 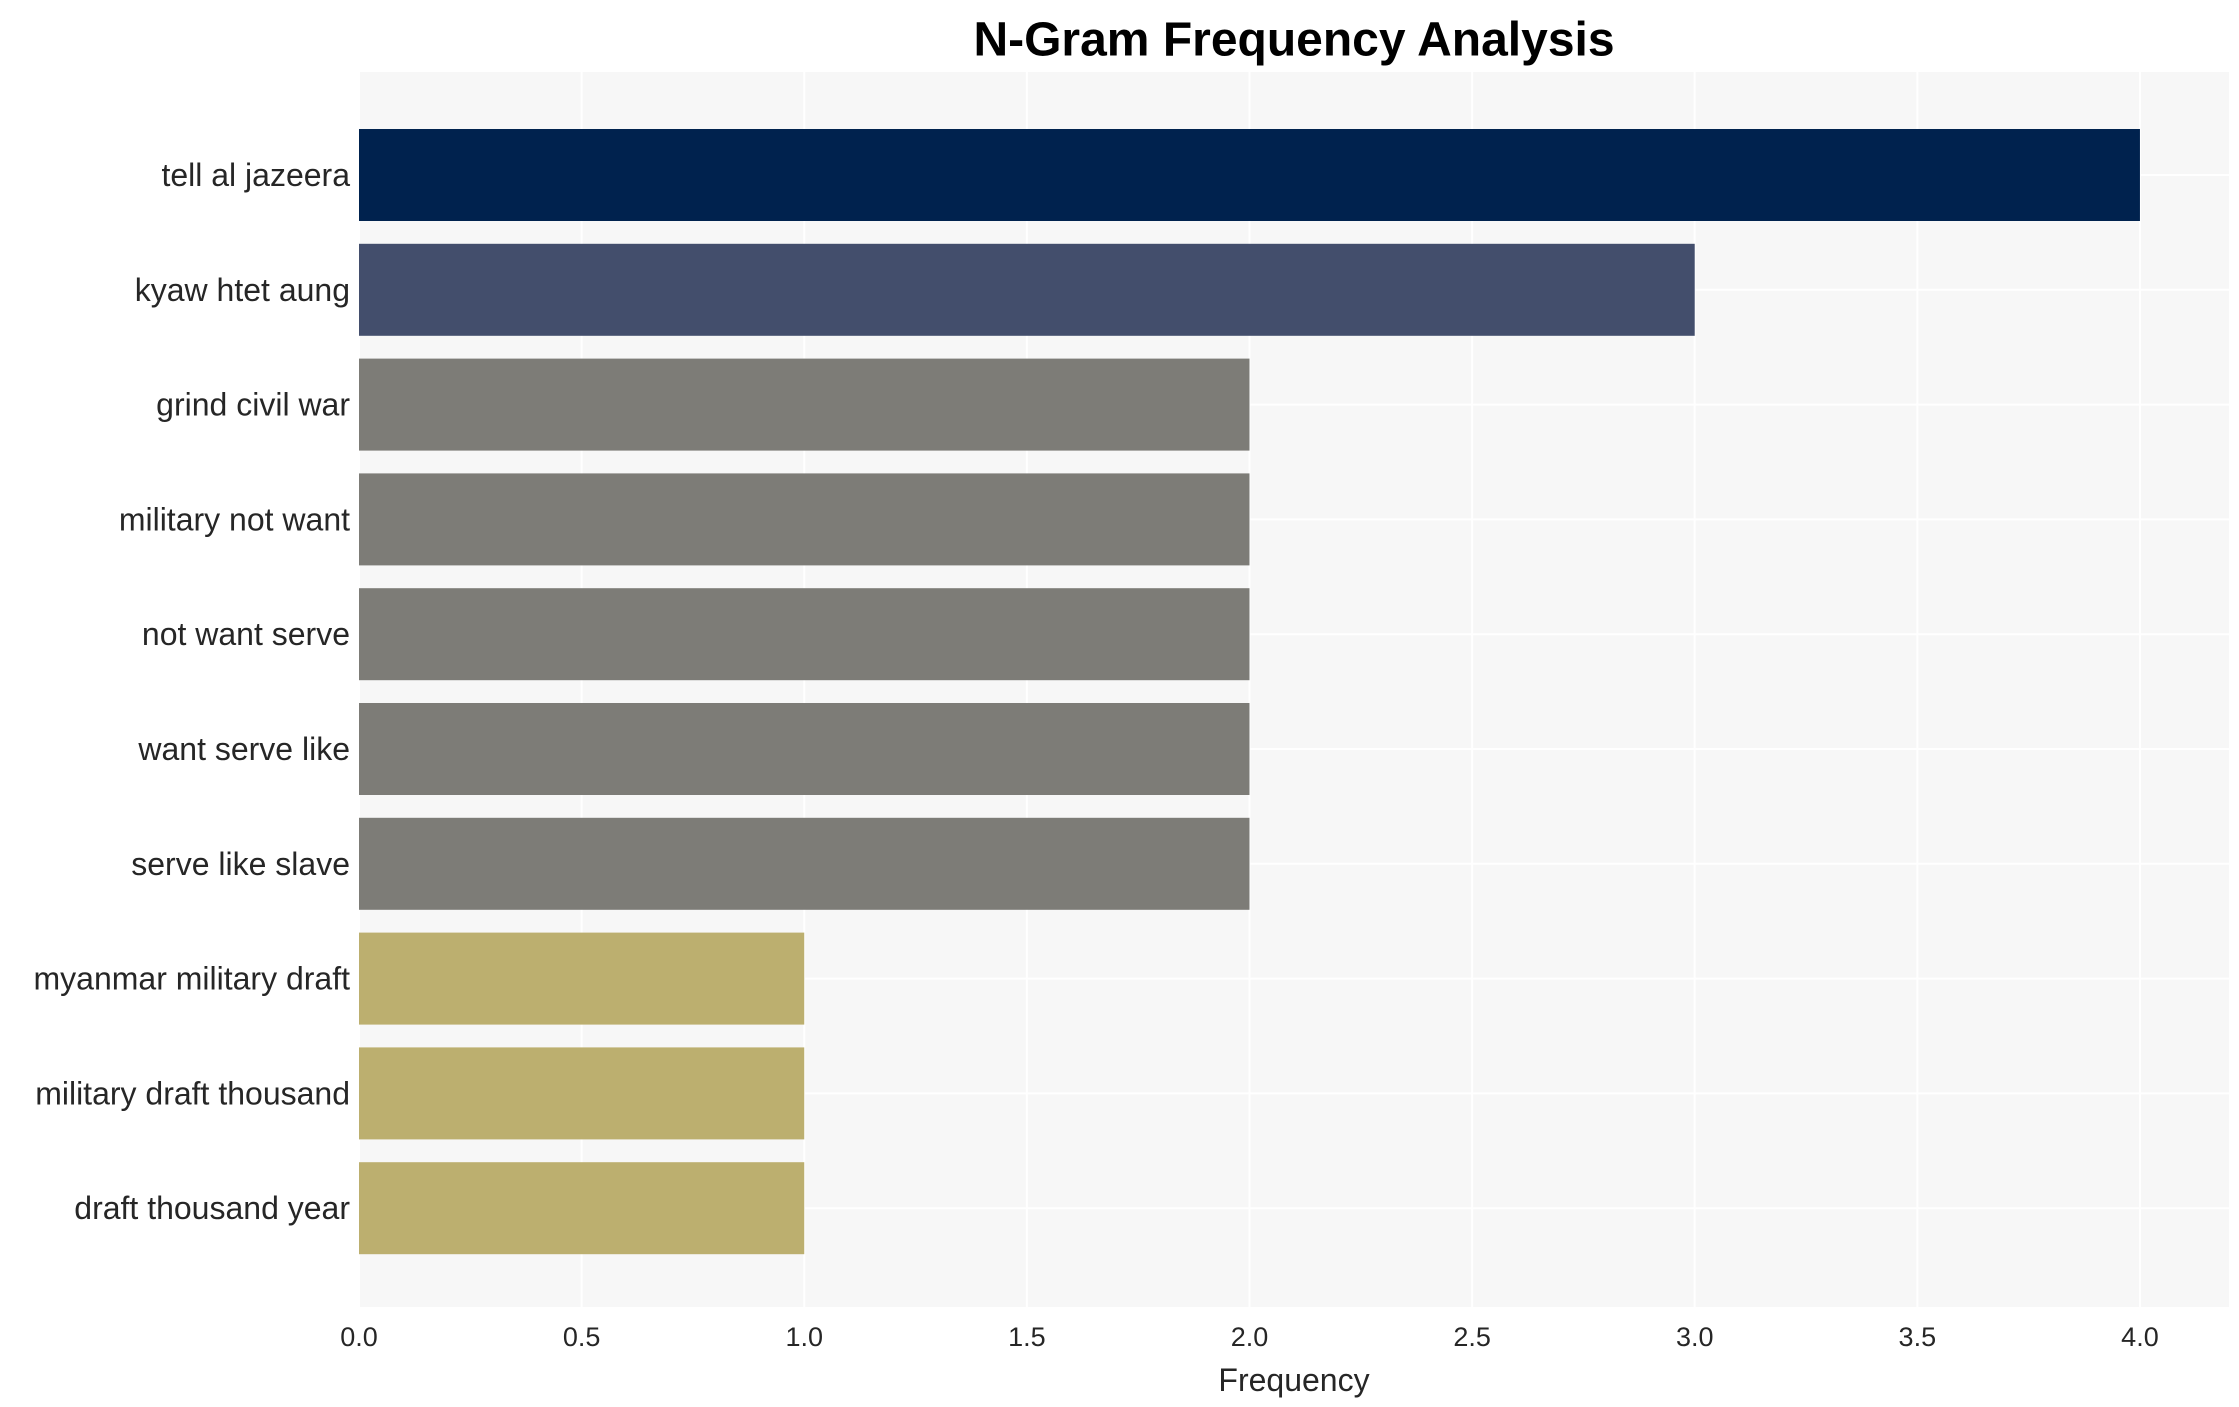 I want to click on x-tick-label: 0.0, so click(x=359, y=1337).